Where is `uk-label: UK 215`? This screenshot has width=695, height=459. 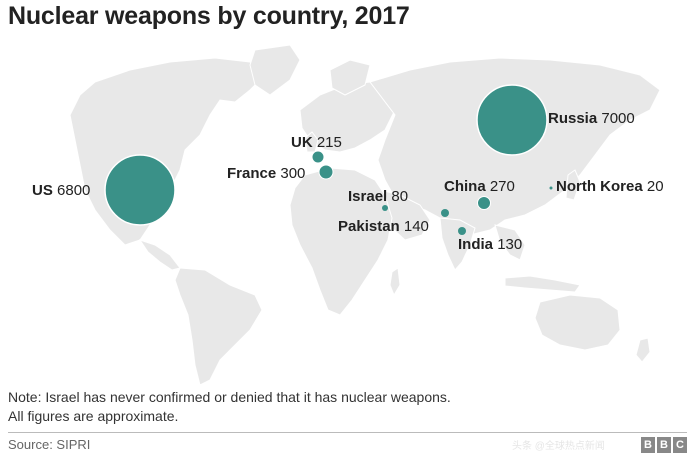
uk-label: UK 215 is located at coordinates (316, 142).